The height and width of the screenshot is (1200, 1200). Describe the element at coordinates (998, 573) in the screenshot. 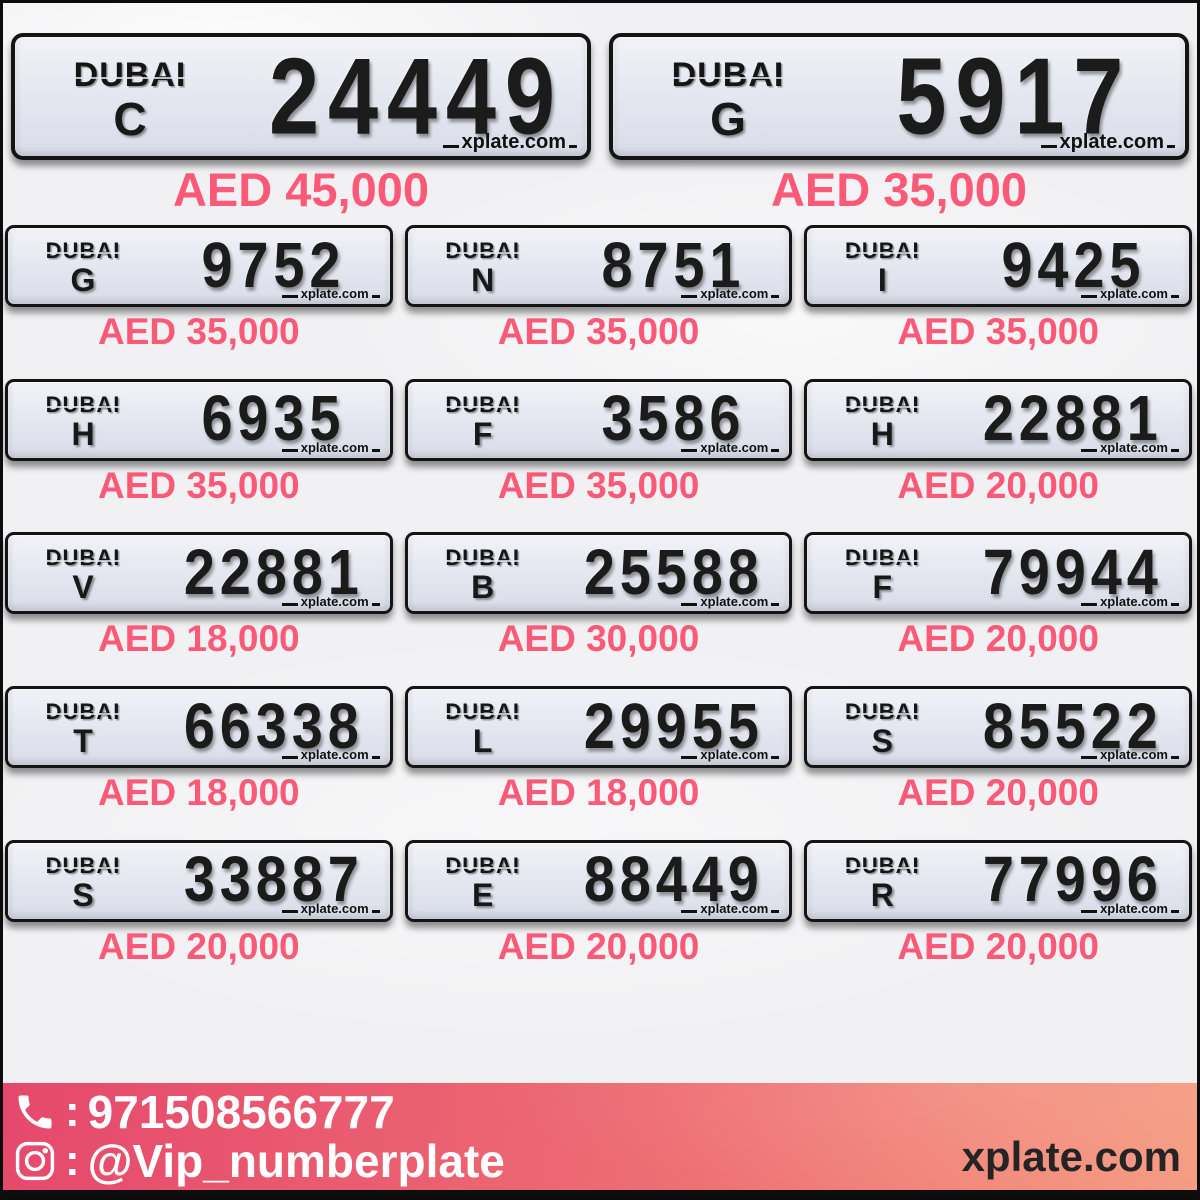

I see `license-plate: DUBAI F 79944 xplate.com` at that location.